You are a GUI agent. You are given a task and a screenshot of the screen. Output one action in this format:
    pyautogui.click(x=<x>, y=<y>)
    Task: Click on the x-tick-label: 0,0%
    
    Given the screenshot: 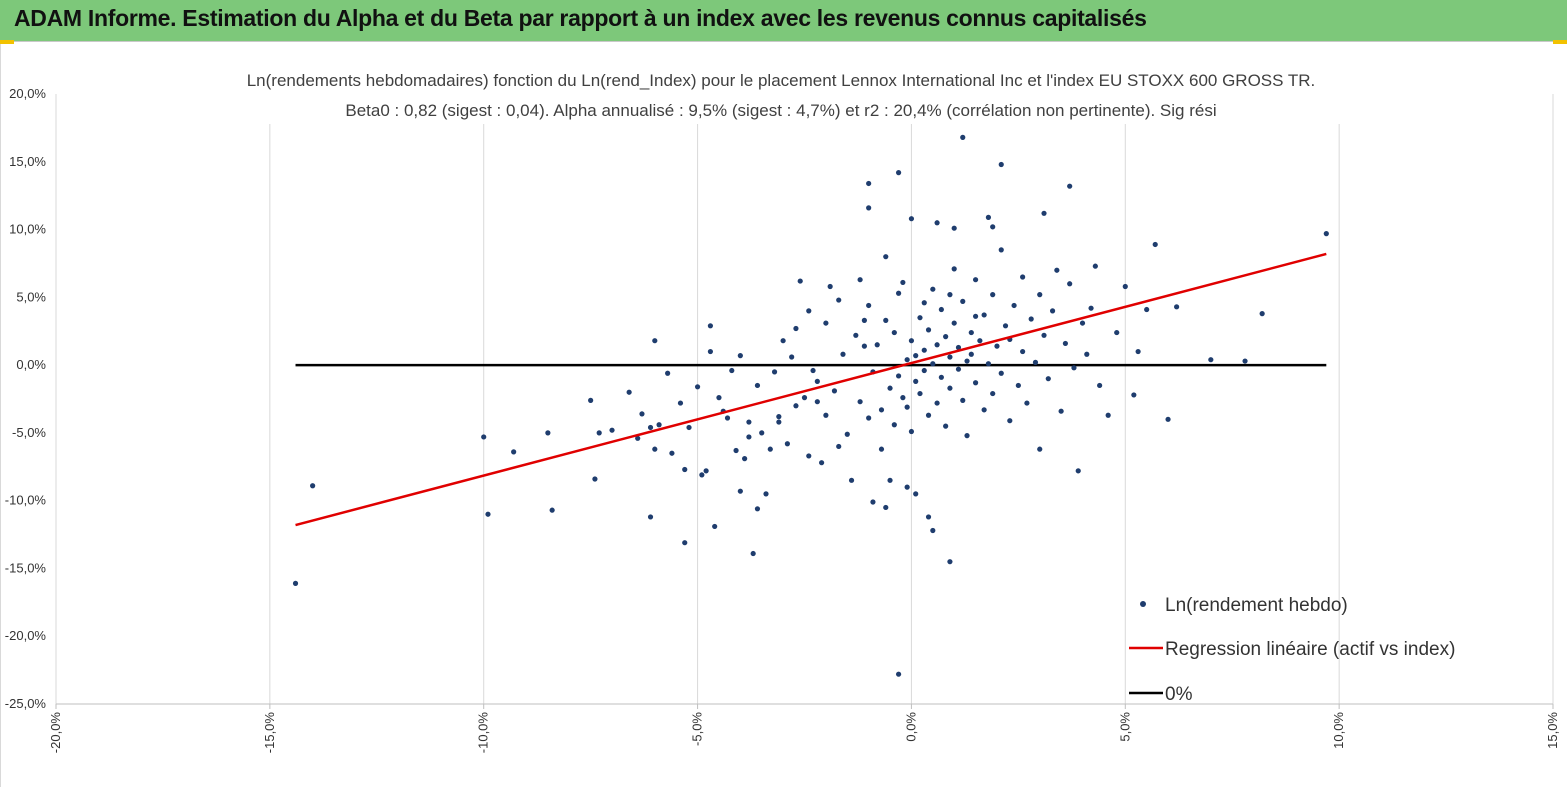 What is the action you would take?
    pyautogui.click(x=910, y=727)
    